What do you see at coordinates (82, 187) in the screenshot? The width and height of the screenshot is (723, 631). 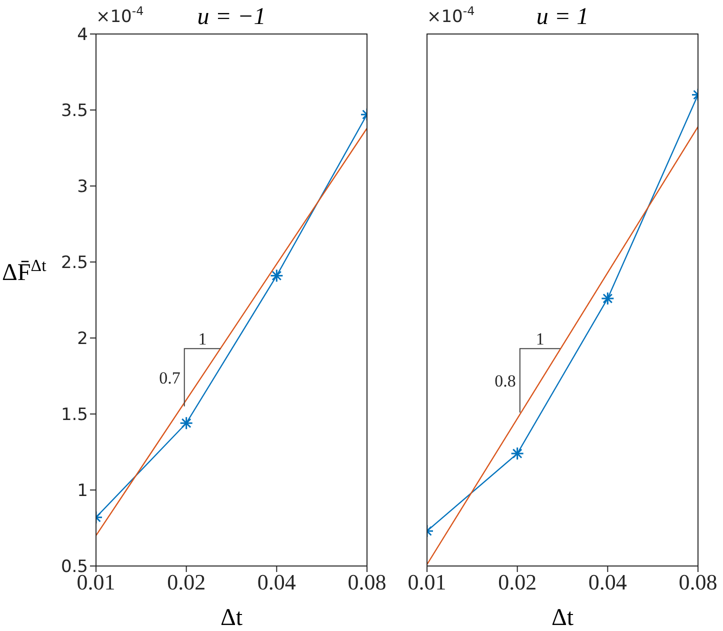 I see `y-tick-label: 3` at bounding box center [82, 187].